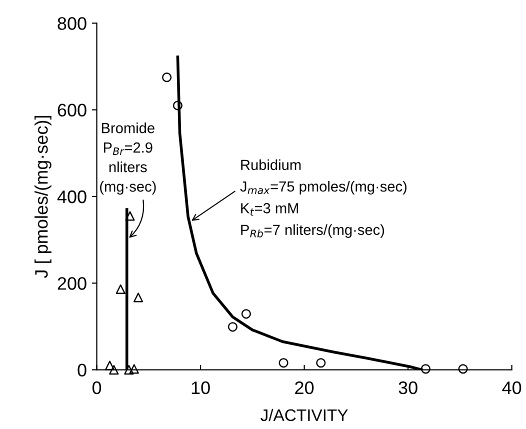  I want to click on annotation: Bromide, so click(128, 128).